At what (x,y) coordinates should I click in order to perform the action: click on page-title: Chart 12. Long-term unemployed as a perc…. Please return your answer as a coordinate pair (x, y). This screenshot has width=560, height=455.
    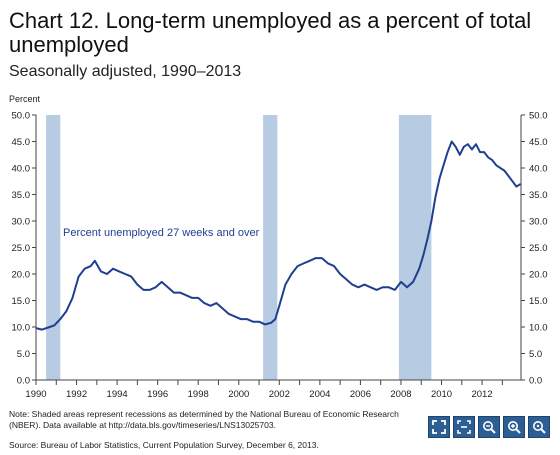
    Looking at the image, I should click on (270, 32).